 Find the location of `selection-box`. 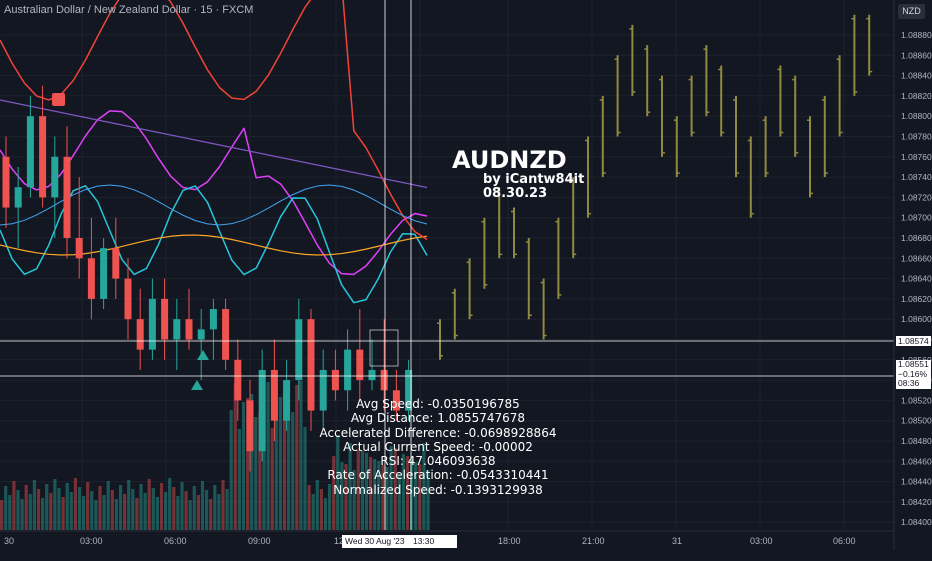

selection-box is located at coordinates (384, 348).